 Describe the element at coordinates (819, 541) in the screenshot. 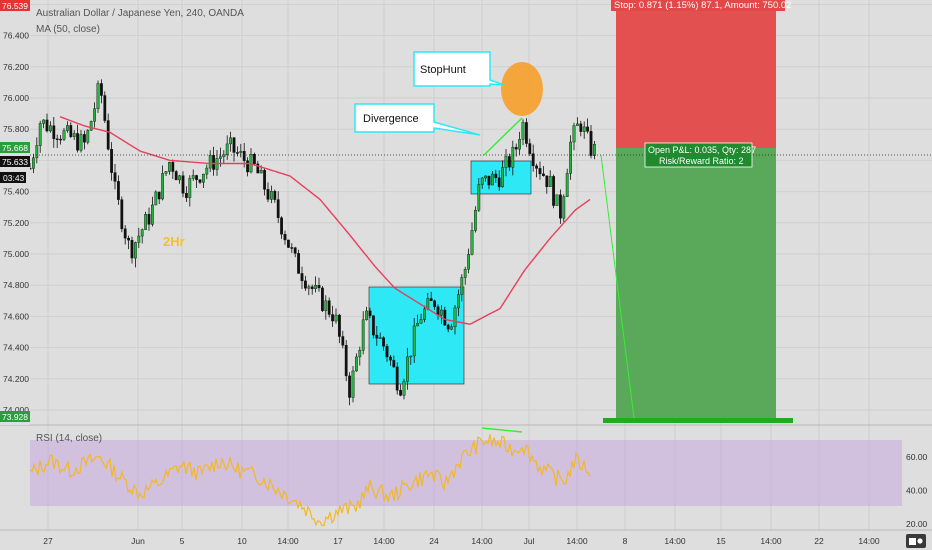

I see `time-tick-label: 22` at that location.